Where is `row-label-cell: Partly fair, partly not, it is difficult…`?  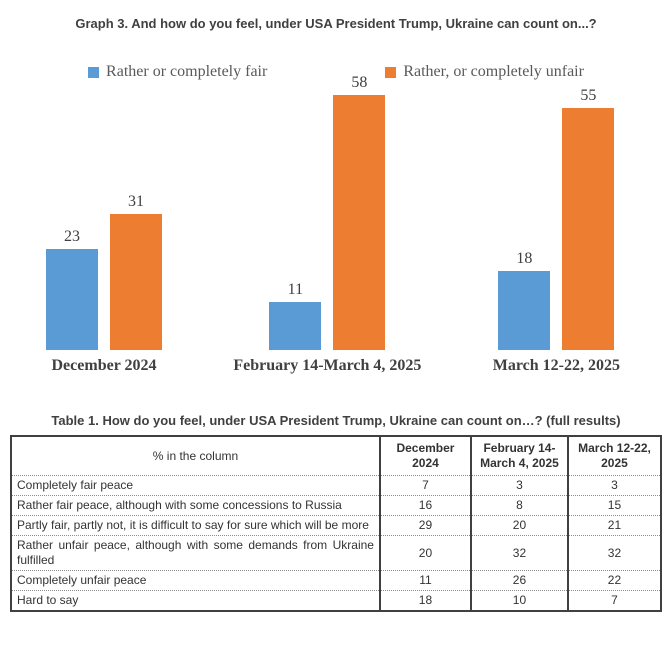
row-label-cell: Partly fair, partly not, it is difficult… is located at coordinates (195, 525).